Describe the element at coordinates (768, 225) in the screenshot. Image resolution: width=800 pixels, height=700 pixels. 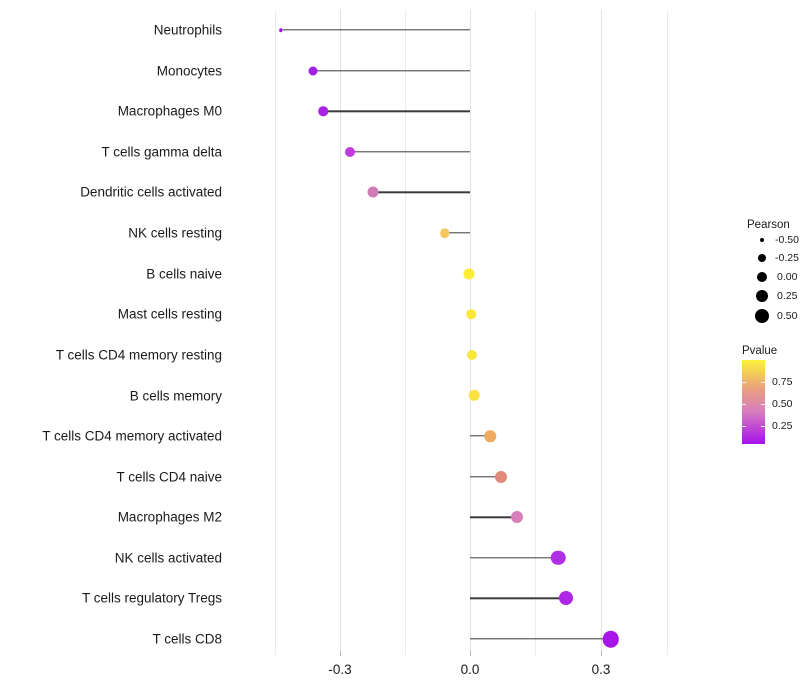
I see `legend-title-pearson: Pearson` at that location.